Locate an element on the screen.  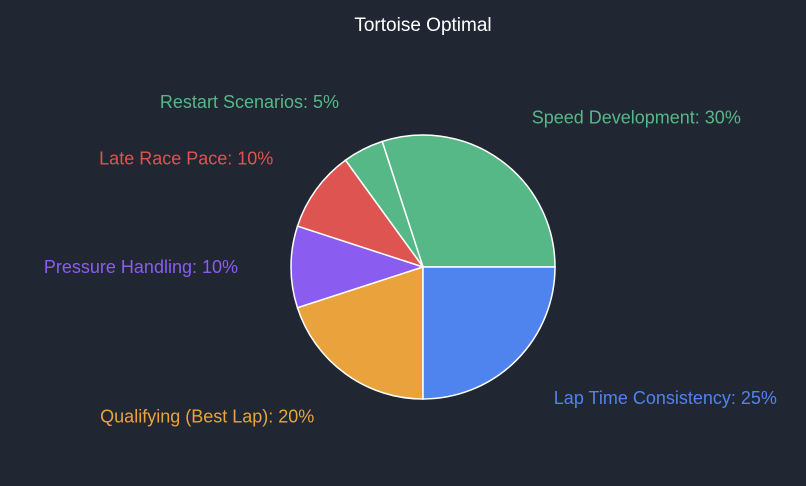
pie-slice-lap-time-consistency is located at coordinates (489, 333).